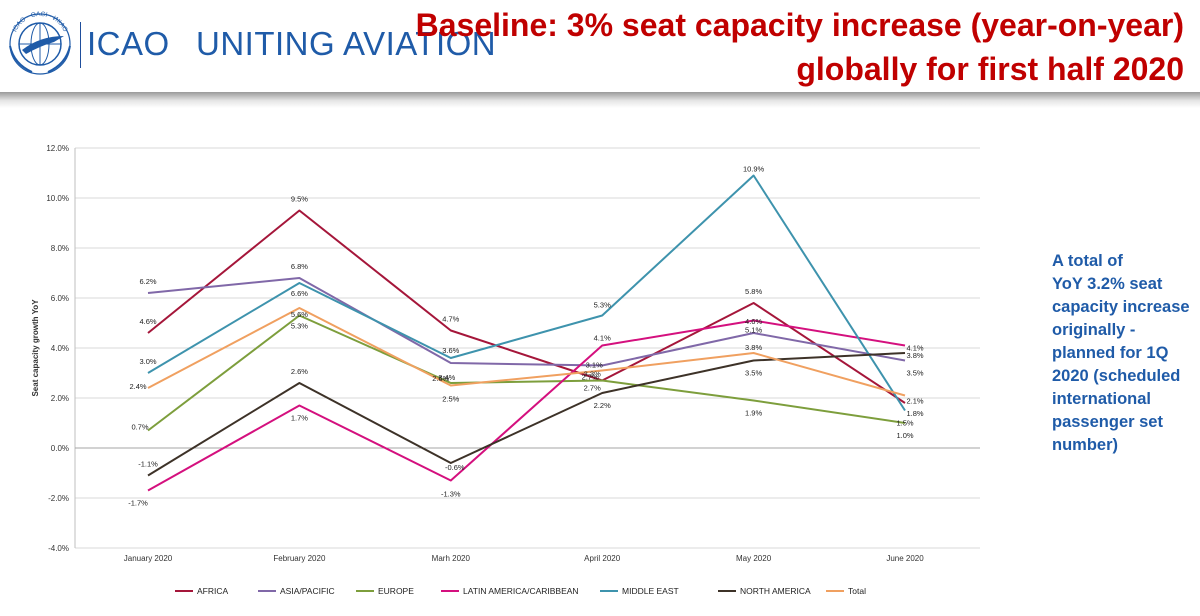  I want to click on data-label: 5.1%, so click(753, 330).